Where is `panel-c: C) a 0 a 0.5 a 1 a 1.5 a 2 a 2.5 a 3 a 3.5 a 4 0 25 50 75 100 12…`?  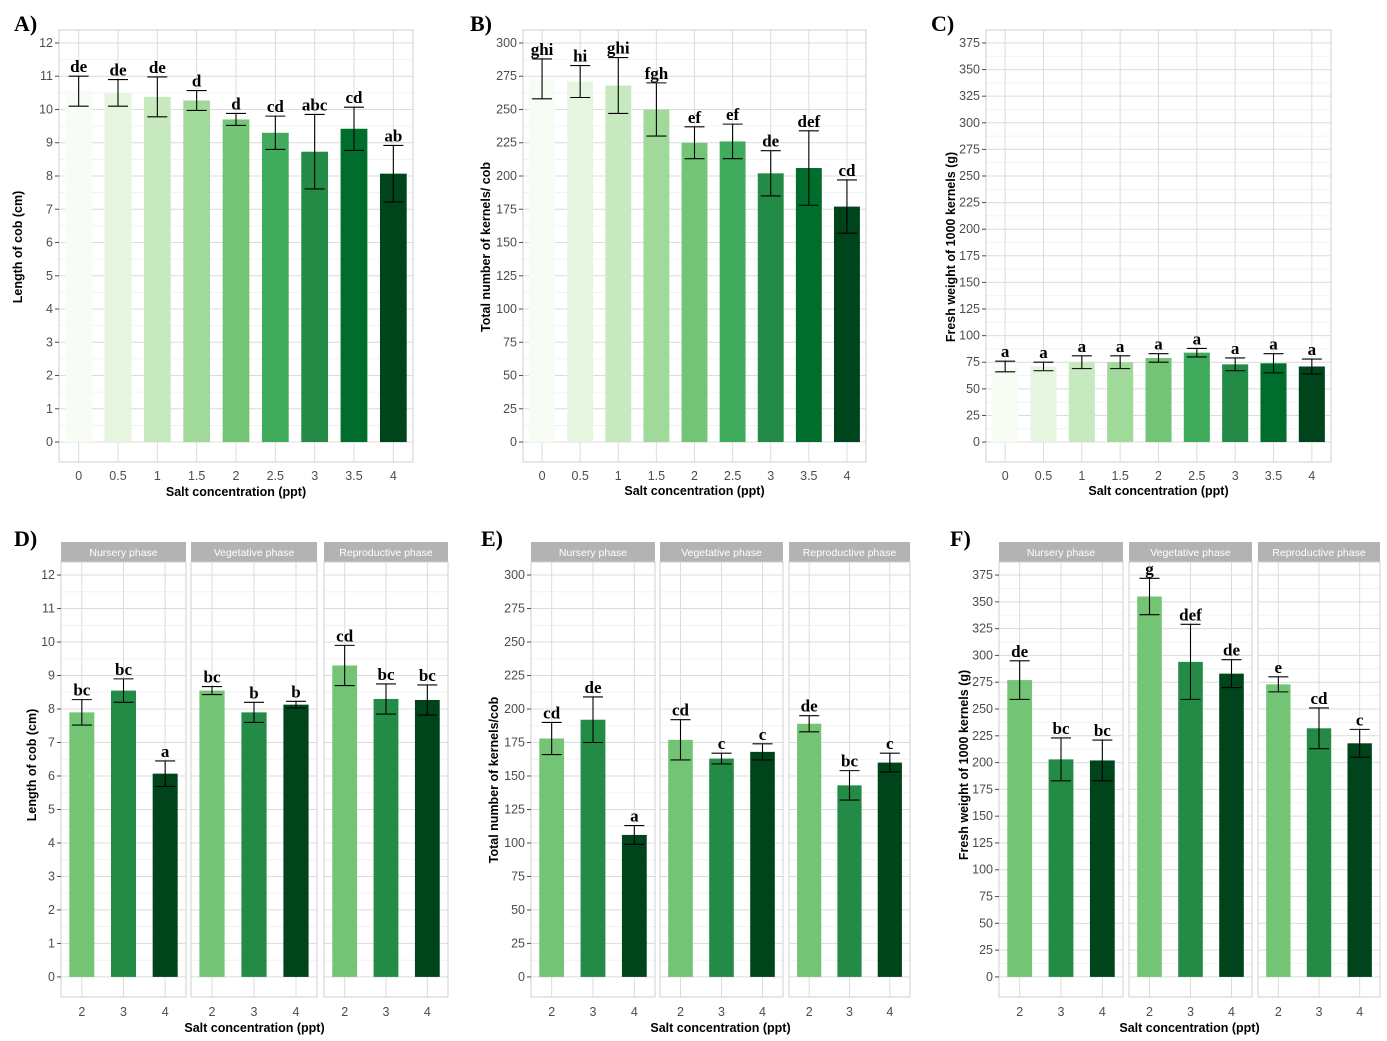 panel-c: C) a 0 a 0.5 a 1 a 1.5 a 2 a 2.5 a 3 a 3.5 a 4 0 25 50 75 100 12… is located at coordinates (1131, 254).